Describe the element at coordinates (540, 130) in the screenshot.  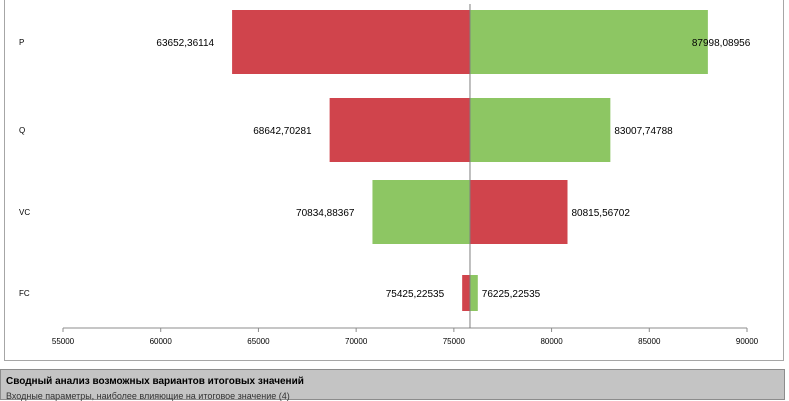
I see `bar-high-q` at that location.